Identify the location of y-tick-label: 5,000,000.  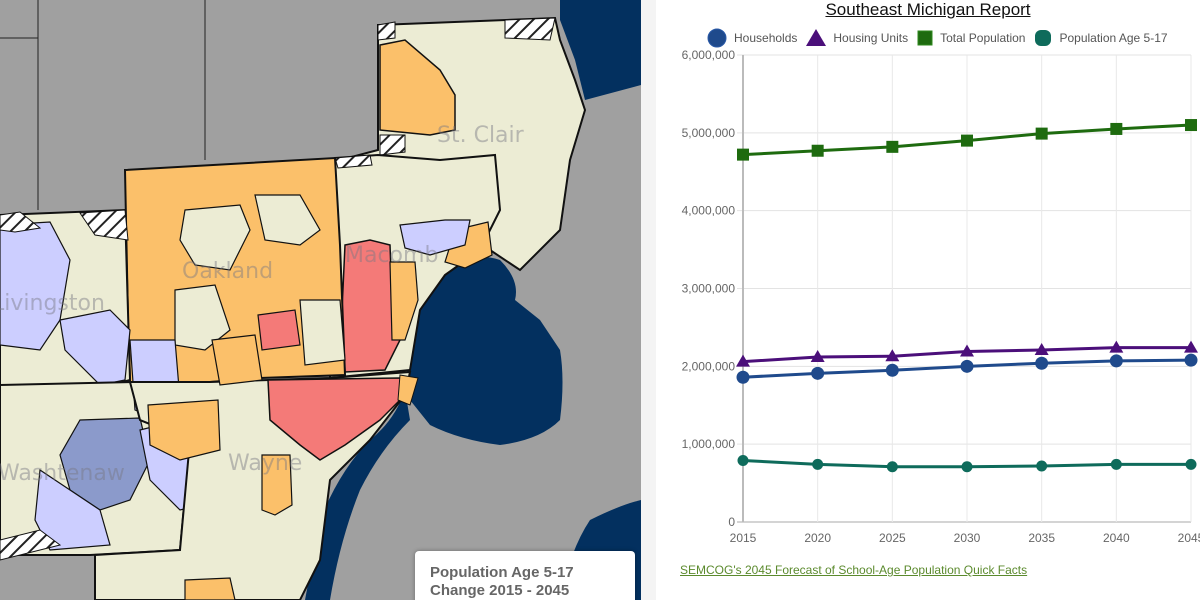
(709, 133).